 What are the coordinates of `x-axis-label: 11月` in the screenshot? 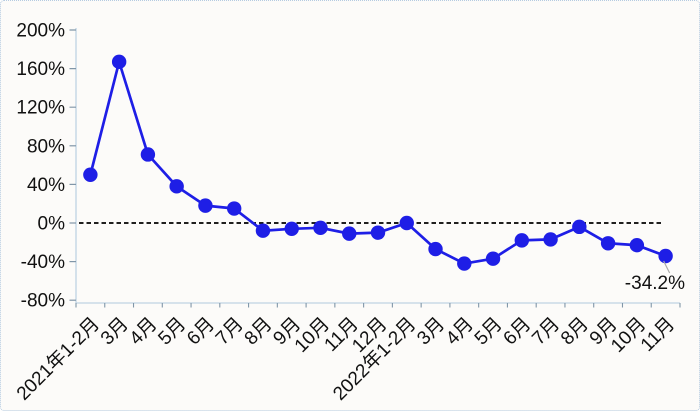 It's located at (658, 335).